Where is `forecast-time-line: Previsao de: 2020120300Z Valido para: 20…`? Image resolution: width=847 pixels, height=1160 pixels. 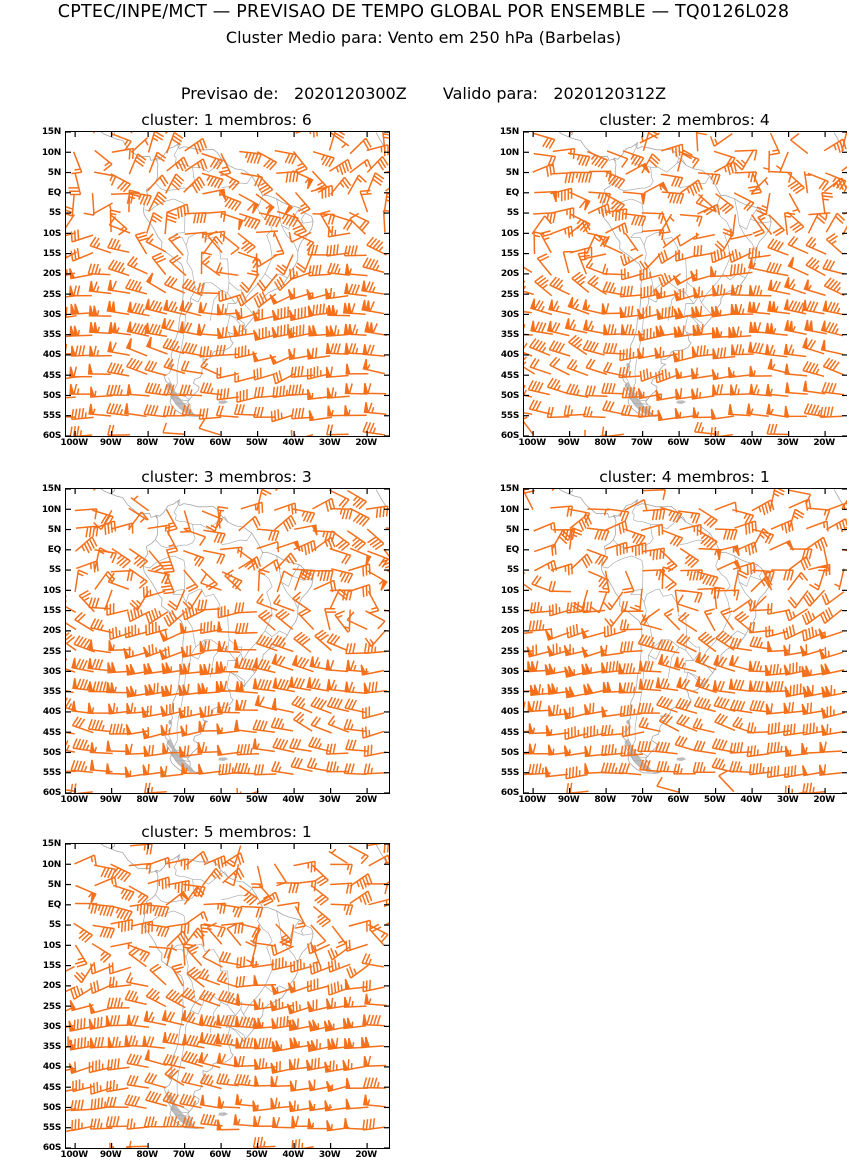
forecast-time-line: Previsao de: 2020120300Z Valido para: 20… is located at coordinates (423, 93).